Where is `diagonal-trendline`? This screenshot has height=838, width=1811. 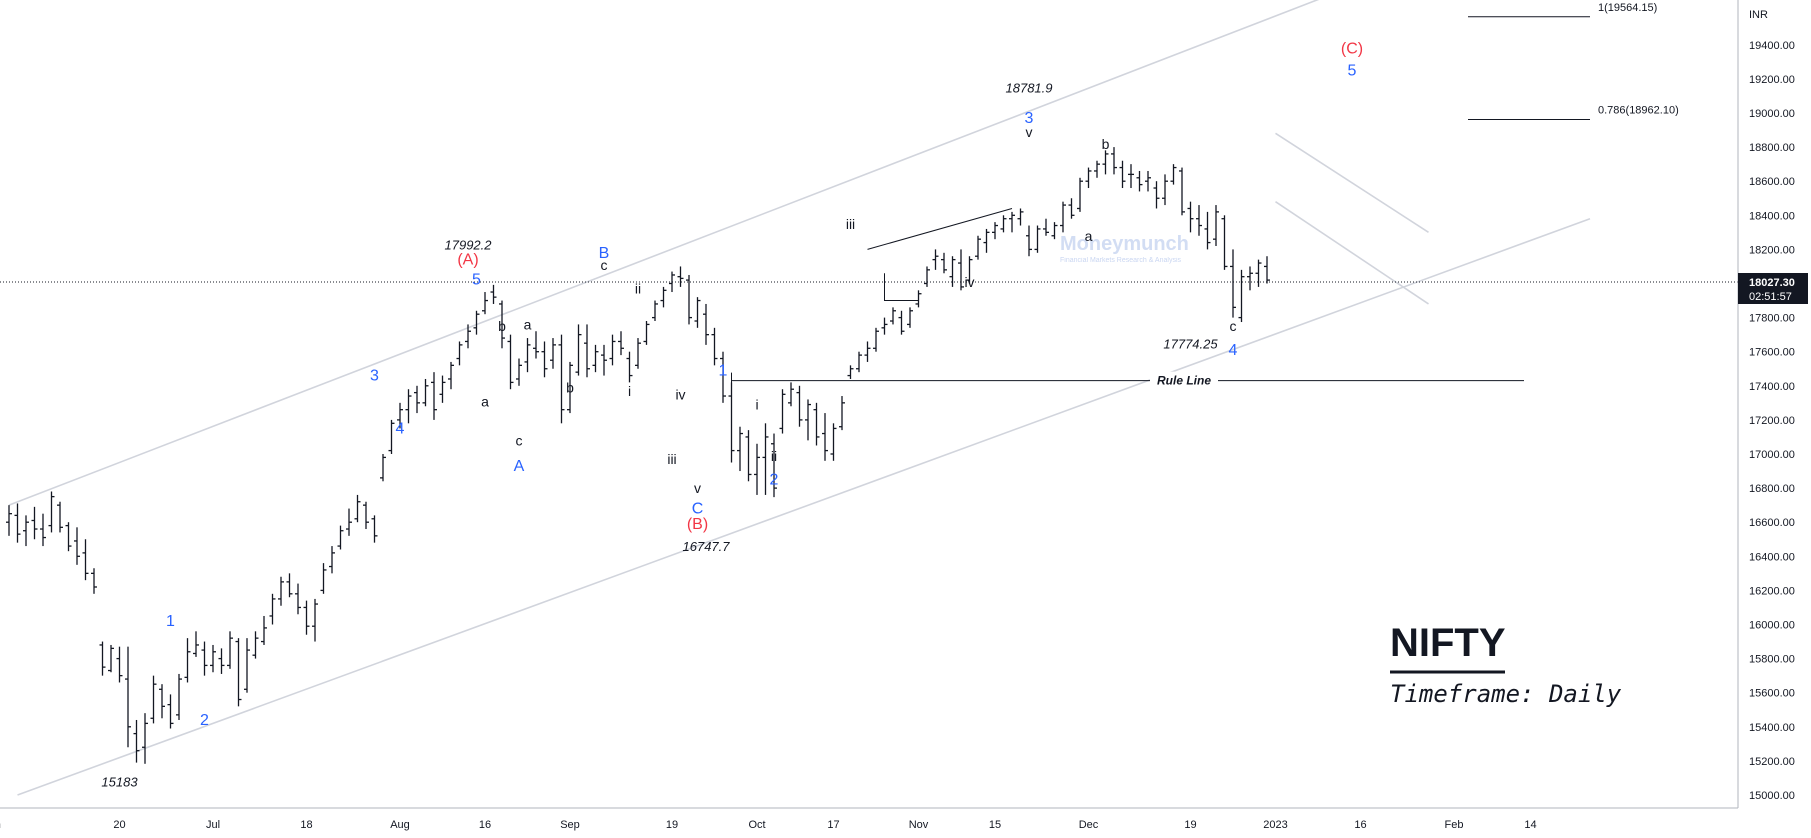 diagonal-trendline is located at coordinates (940, 228).